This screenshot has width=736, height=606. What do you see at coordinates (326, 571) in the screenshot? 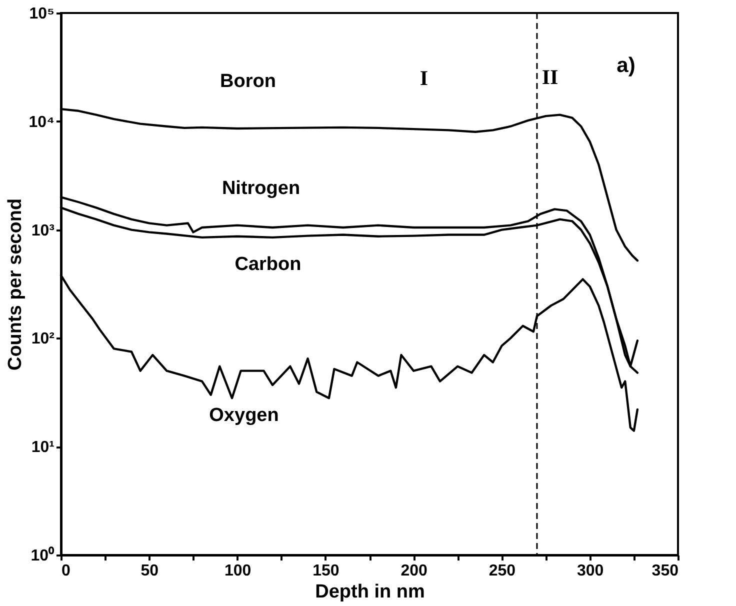
I see `x-tick-label: 150` at bounding box center [326, 571].